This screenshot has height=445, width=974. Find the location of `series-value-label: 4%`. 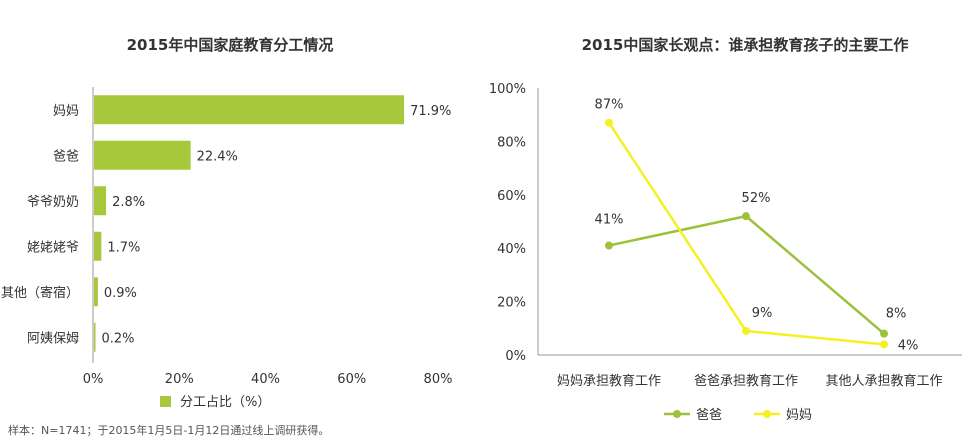

series-value-label: 4% is located at coordinates (908, 345).